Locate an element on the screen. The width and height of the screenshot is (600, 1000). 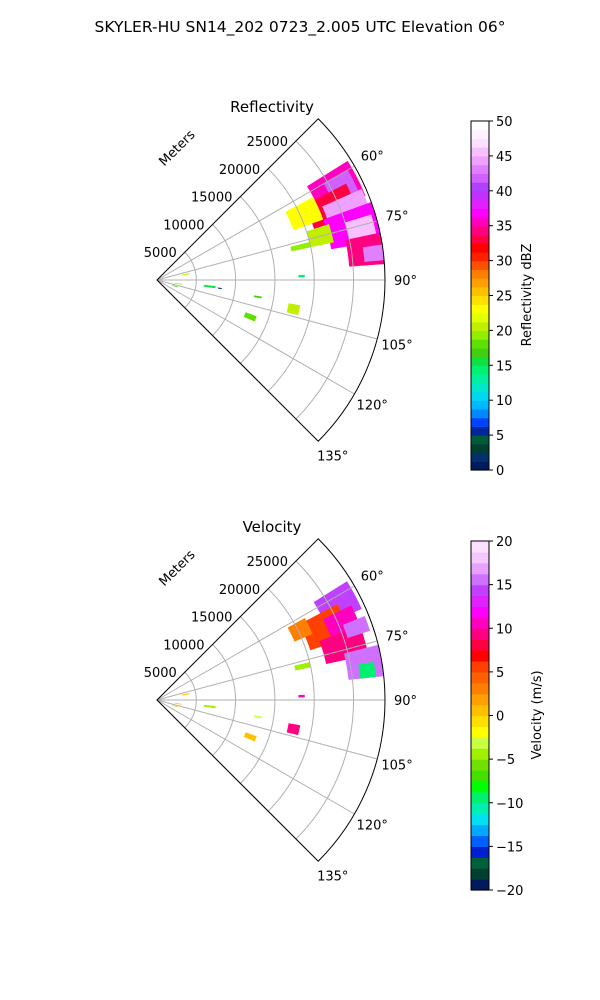
velocity-range-ticks: 5000 10000 15000 20000 25000 is located at coordinates (216, 618).